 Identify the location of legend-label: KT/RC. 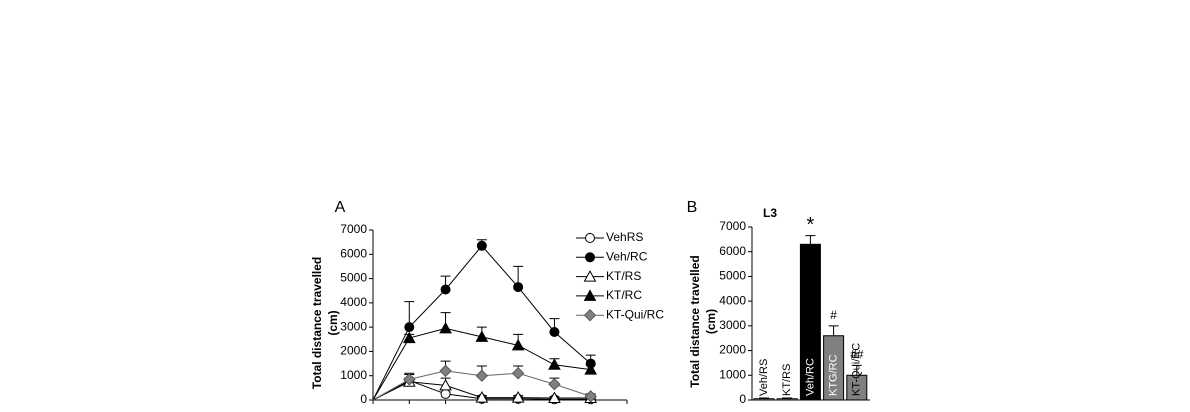
(624, 295).